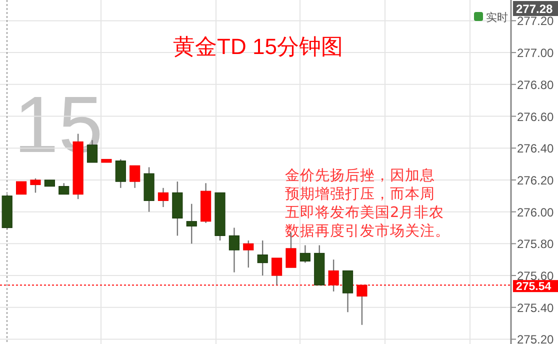 This screenshot has width=558, height=344. What do you see at coordinates (535, 180) in the screenshot?
I see `y-tick-label: 276.20` at bounding box center [535, 180].